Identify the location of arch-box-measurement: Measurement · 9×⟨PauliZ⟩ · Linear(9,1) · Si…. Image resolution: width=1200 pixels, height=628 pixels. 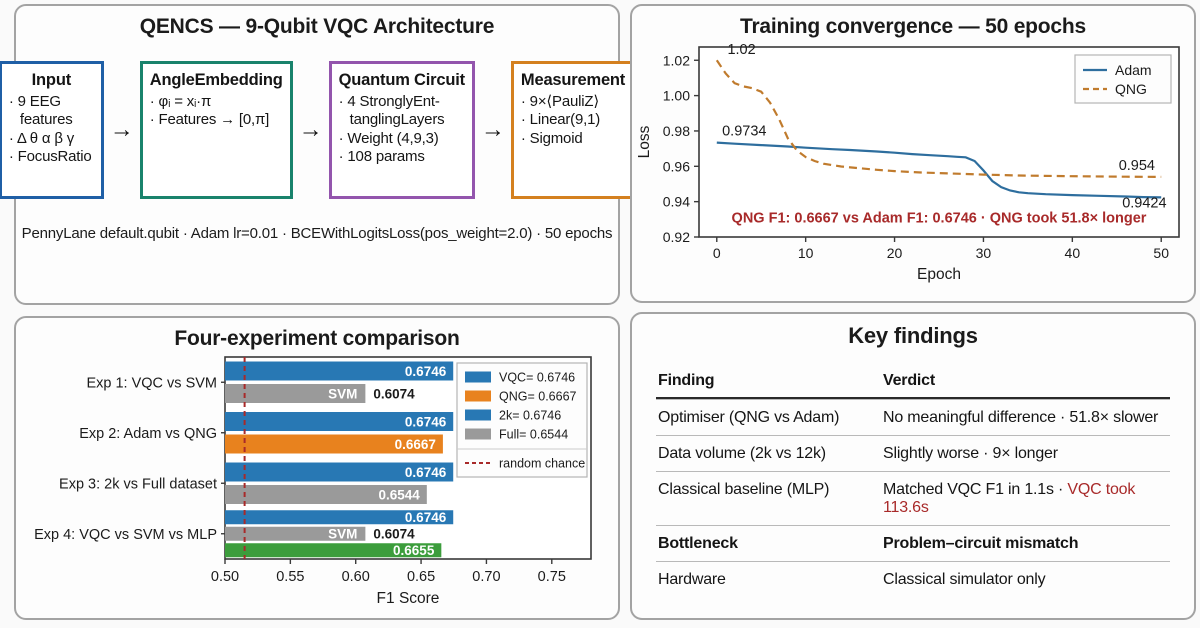
(573, 130).